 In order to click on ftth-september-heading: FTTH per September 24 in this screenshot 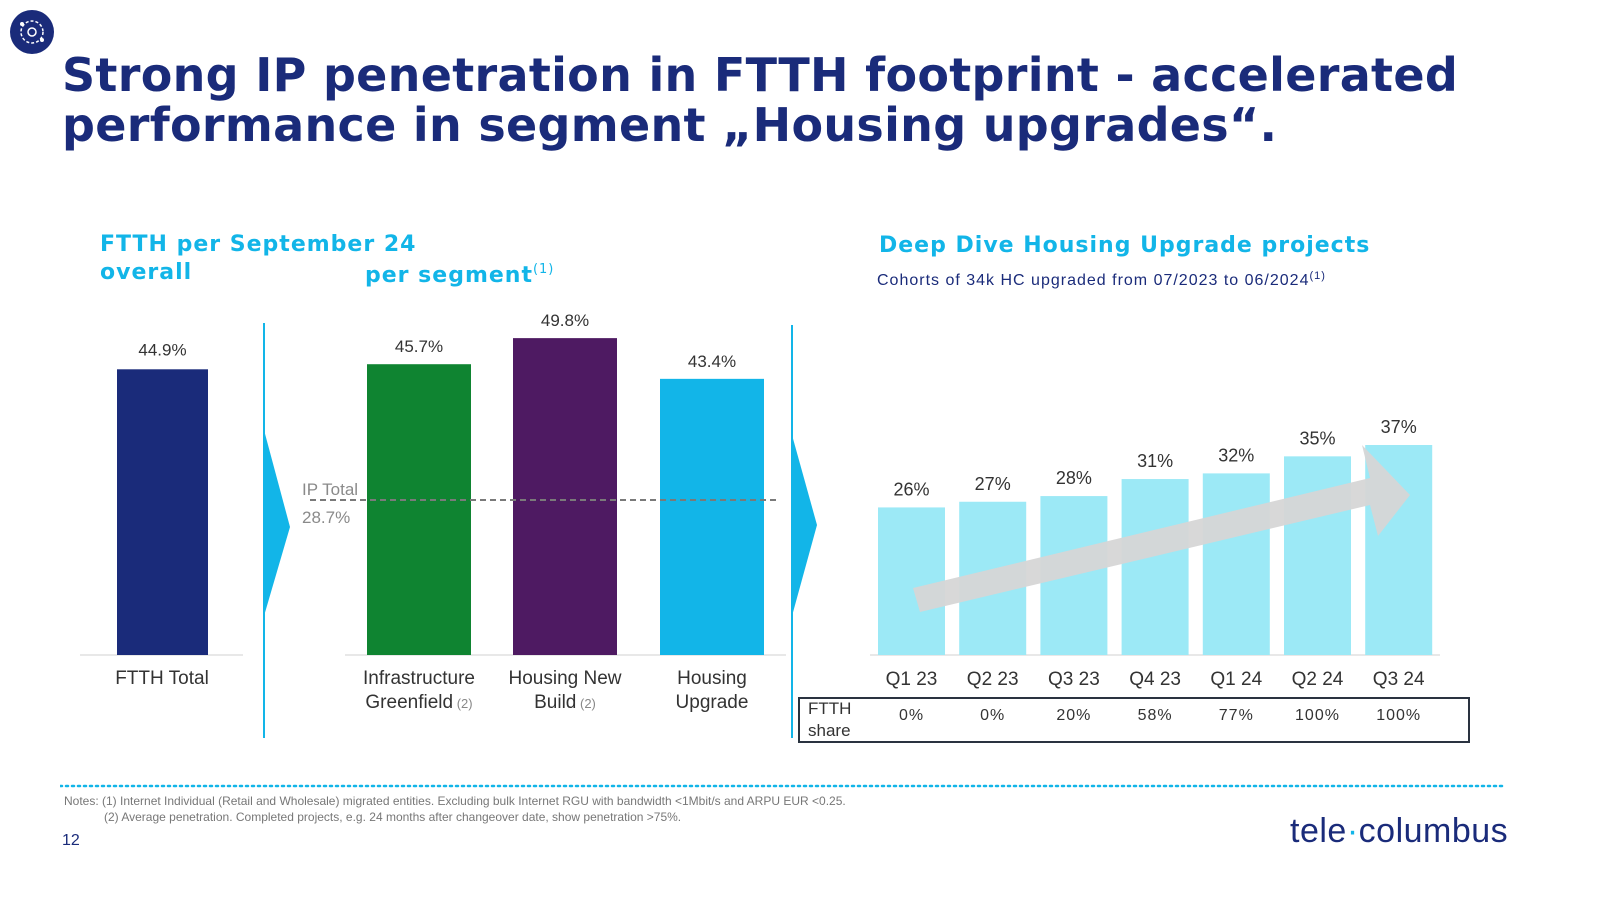, I will do `click(258, 244)`.